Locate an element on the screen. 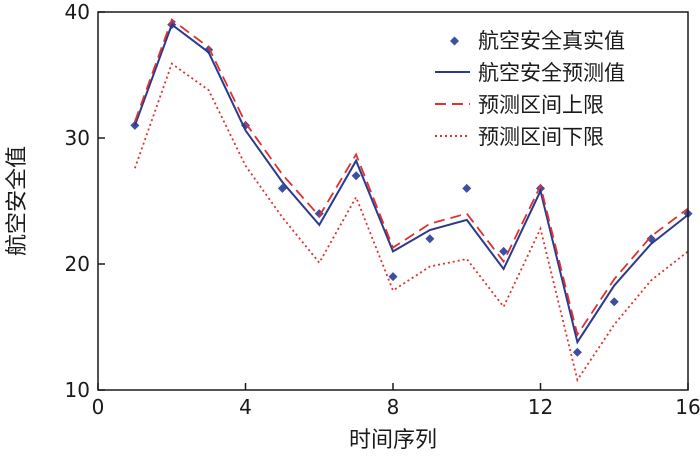  legend-label-4: 预测区间下限 is located at coordinates (541, 137).